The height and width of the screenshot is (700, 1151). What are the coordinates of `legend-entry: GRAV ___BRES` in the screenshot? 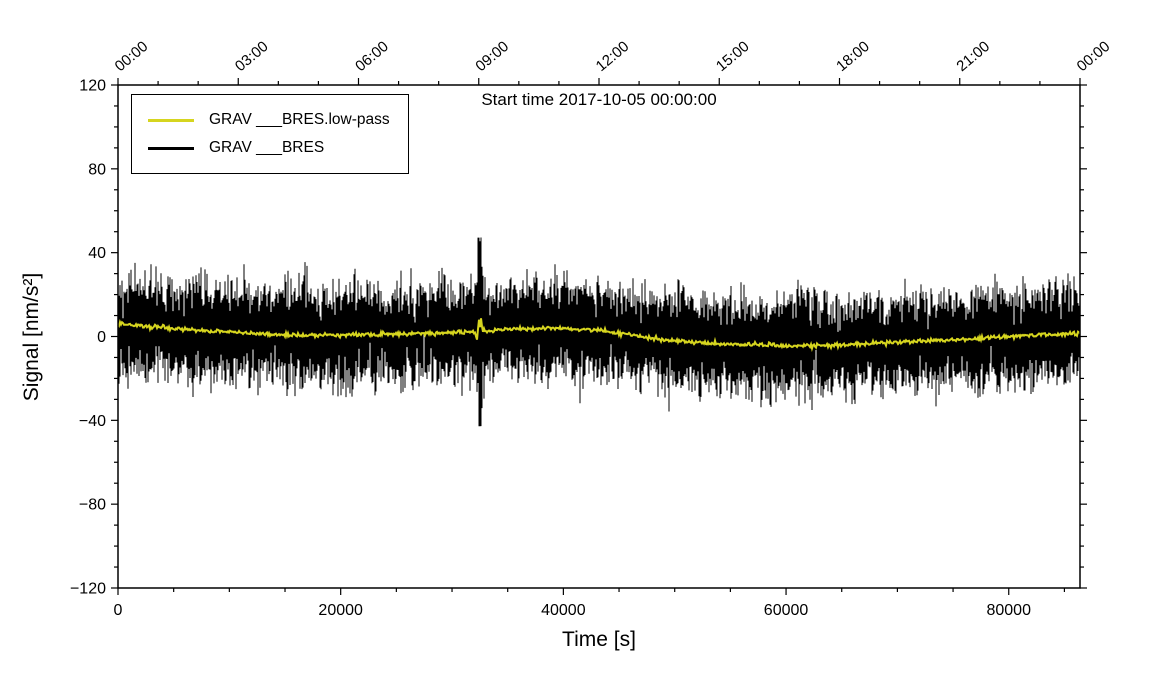 It's located at (269, 148).